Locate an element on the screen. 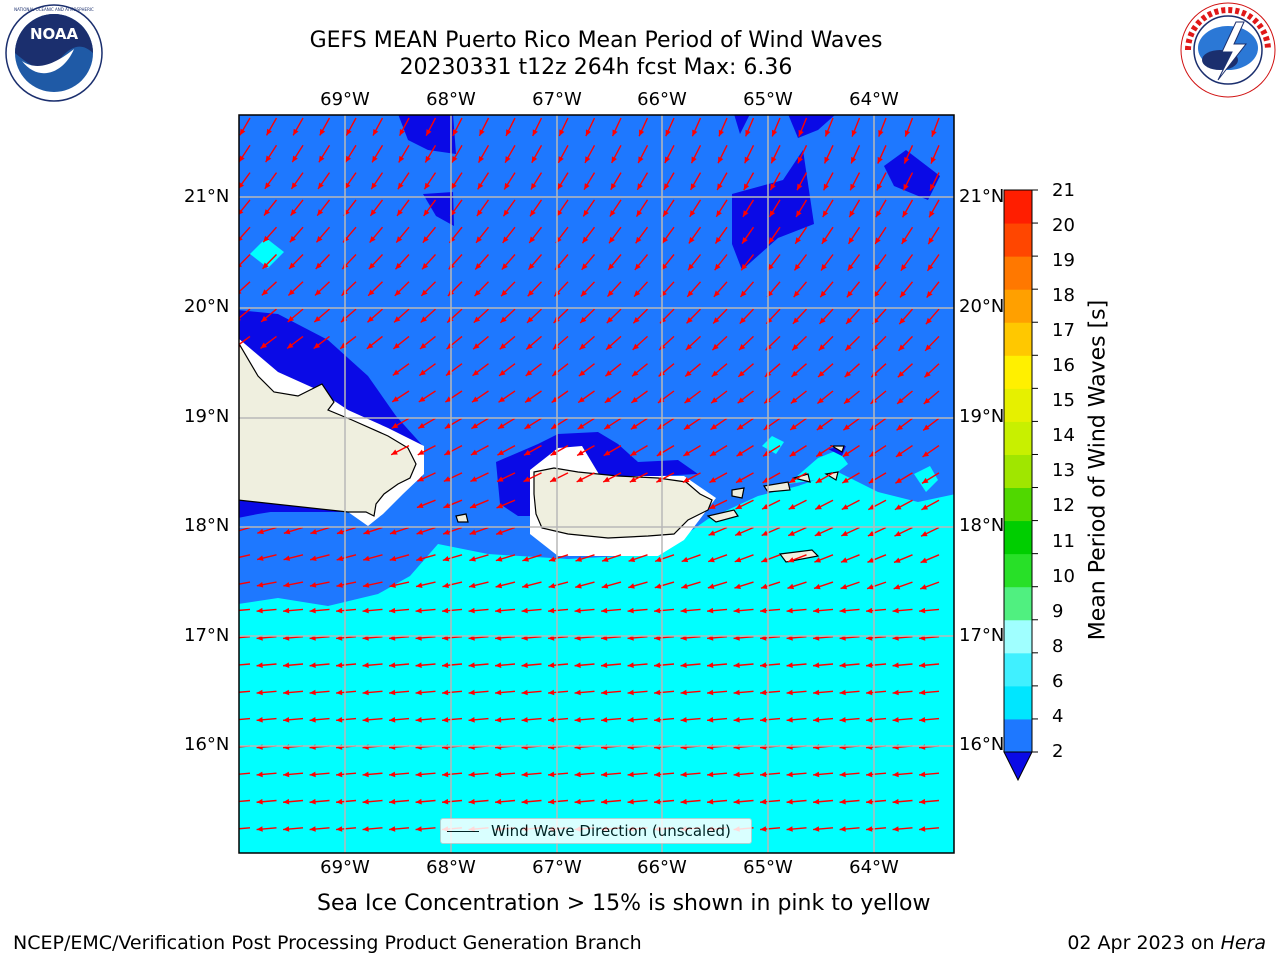 This screenshot has height=960, width=1280. chart-subtitle: 20230331 t12z 264h fcst Max: 6.36 is located at coordinates (596, 67).